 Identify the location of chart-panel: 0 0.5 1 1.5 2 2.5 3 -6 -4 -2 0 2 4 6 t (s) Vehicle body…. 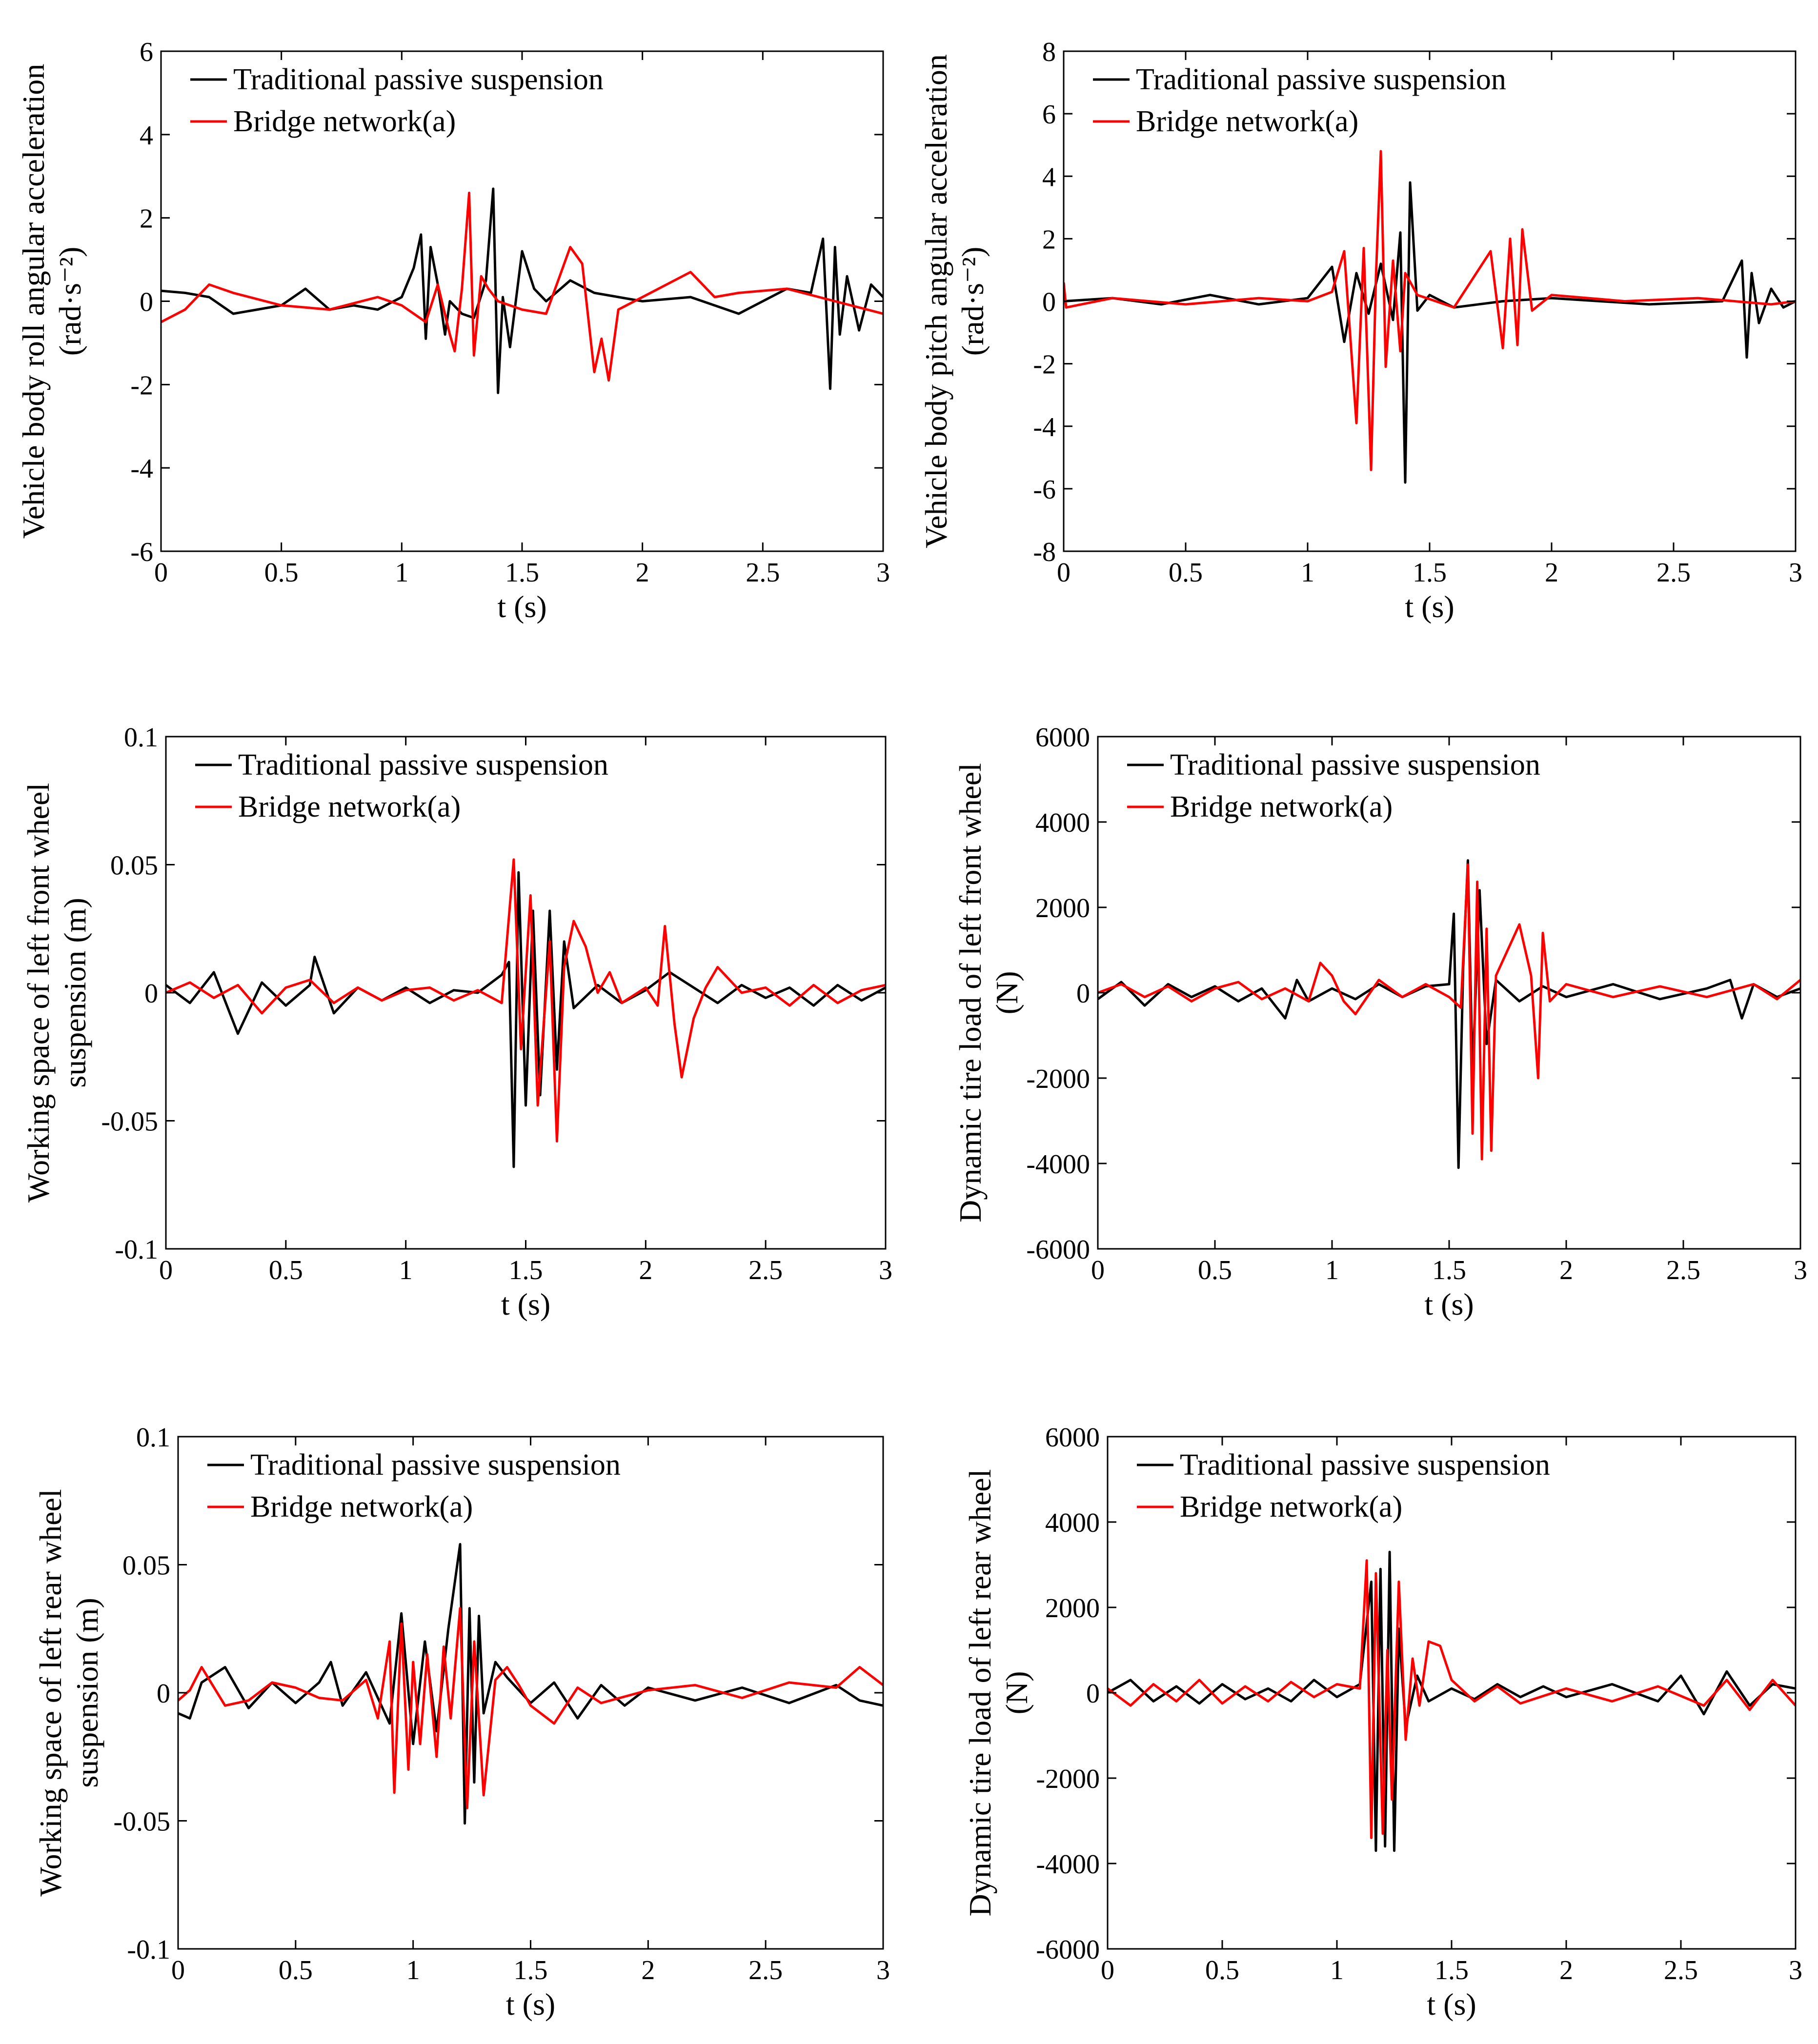
(453, 330).